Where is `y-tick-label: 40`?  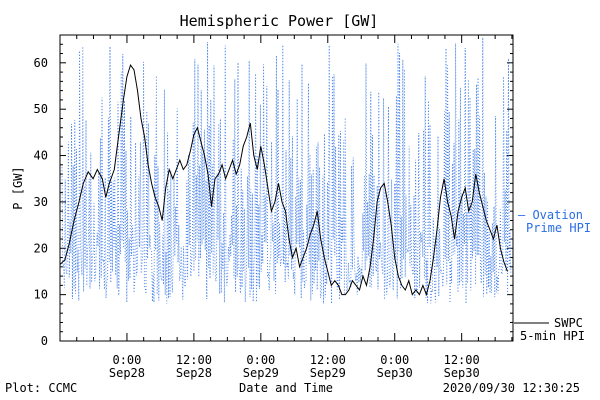
y-tick-label: 40 is located at coordinates (41, 156).